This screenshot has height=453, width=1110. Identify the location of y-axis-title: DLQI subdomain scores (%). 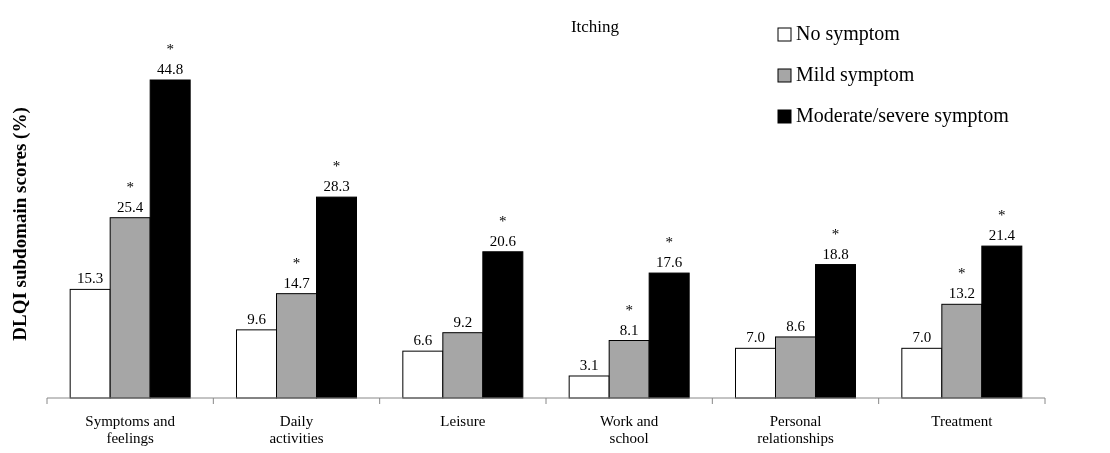
(20, 224).